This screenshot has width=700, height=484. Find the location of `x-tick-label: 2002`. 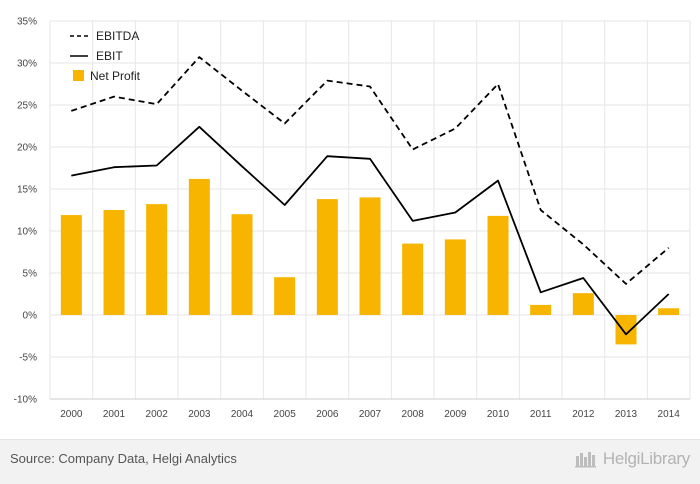

x-tick-label: 2002 is located at coordinates (157, 414).